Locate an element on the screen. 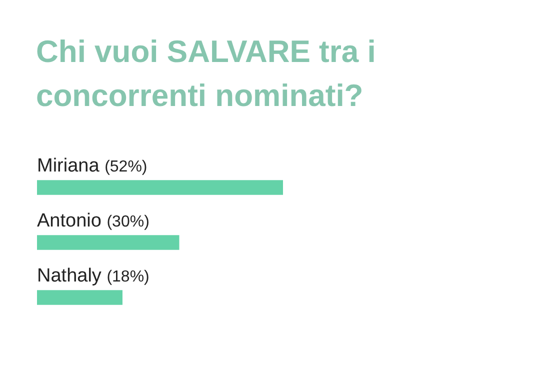 The height and width of the screenshot is (374, 548). data-label: (18%) is located at coordinates (128, 277).